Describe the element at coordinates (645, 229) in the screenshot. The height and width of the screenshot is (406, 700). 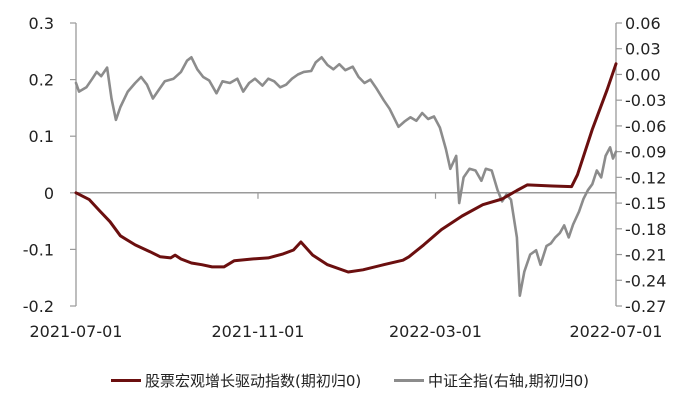
I see `right-axis-tick-label: -0.18` at that location.